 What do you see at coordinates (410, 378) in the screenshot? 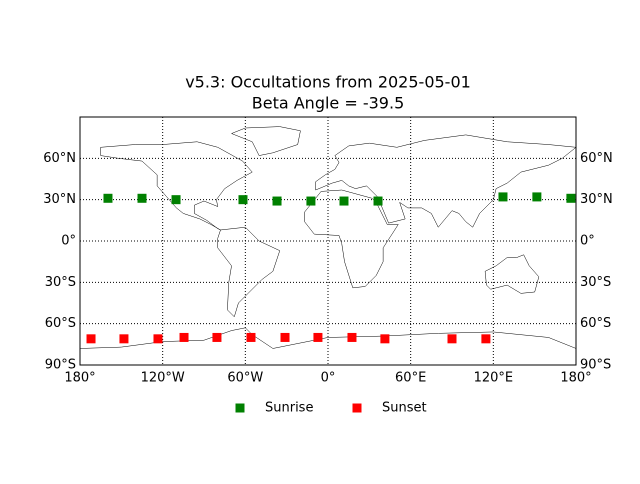
I see `x-tick-label: 60°E` at bounding box center [410, 378].